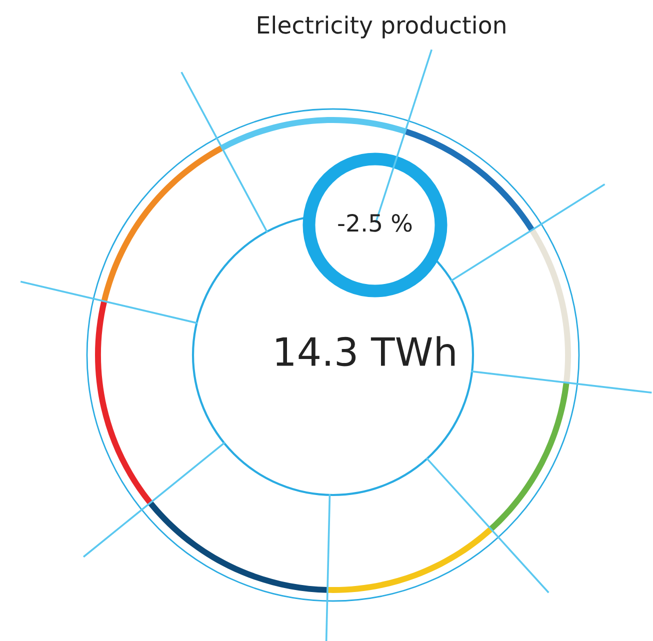 The image size is (653, 641). Describe the element at coordinates (375, 223) in the screenshot. I see `text: -2.5 %` at that location.